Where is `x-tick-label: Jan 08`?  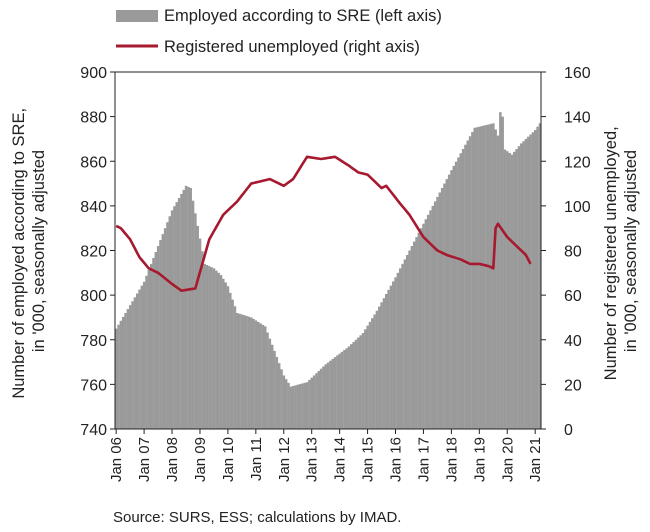
x-tick-label: Jan 08 is located at coordinates (172, 459).